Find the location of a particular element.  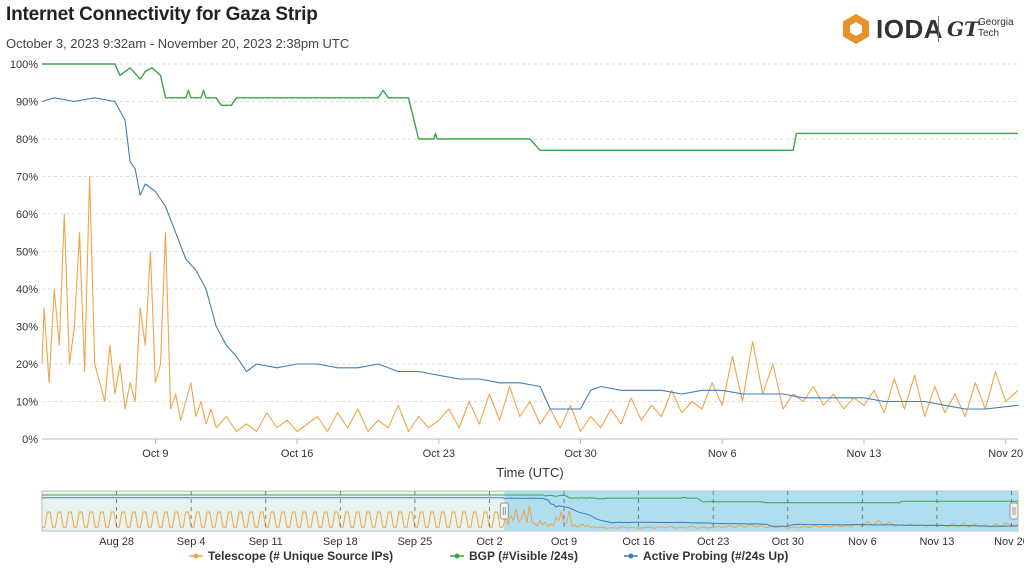

y-tick-label: 70% is located at coordinates (27, 178).